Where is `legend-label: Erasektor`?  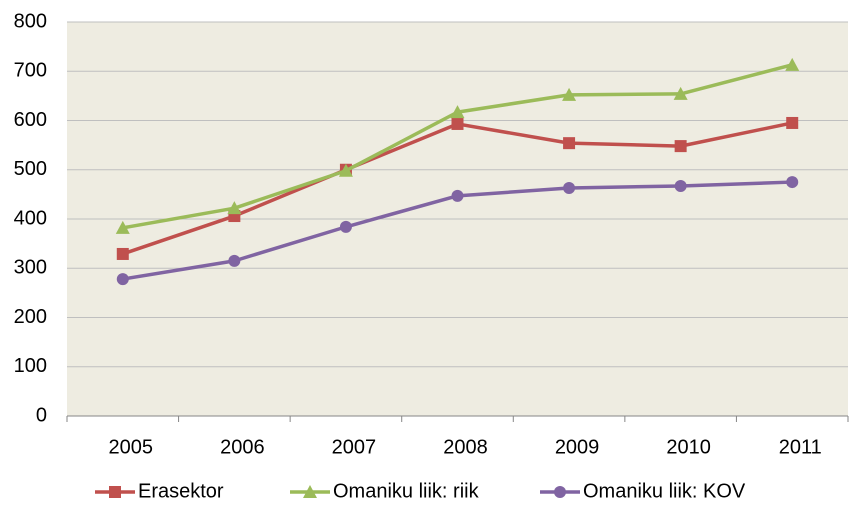
legend-label: Erasektor is located at coordinates (181, 491).